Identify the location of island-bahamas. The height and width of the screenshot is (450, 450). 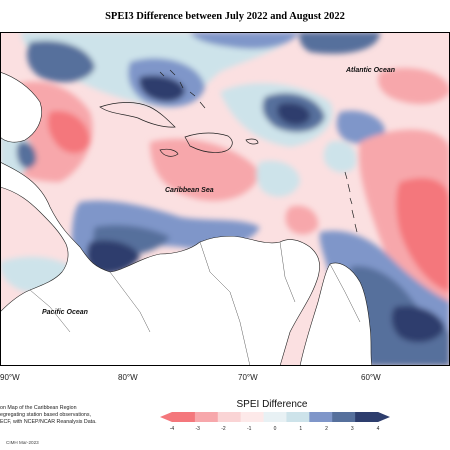
(182, 89).